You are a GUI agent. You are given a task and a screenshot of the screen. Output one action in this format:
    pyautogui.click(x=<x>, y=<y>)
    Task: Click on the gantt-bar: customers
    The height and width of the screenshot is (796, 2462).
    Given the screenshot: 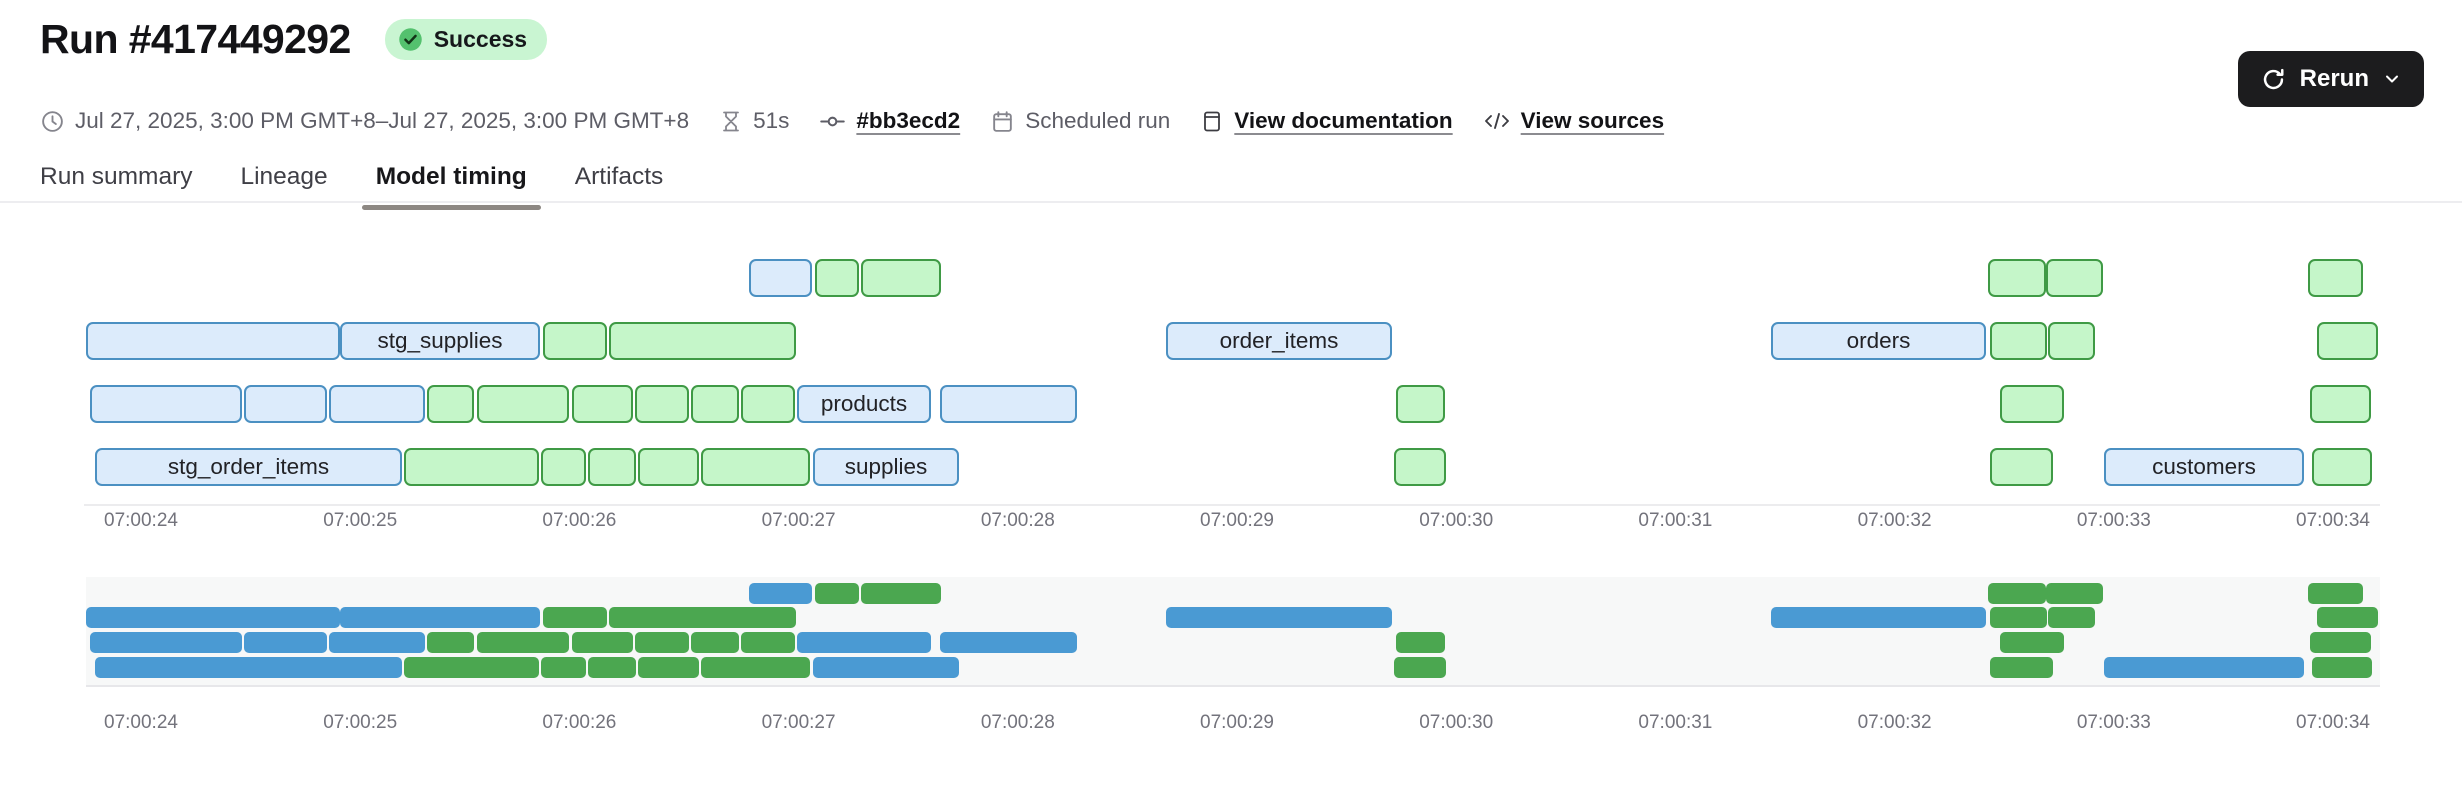 What is the action you would take?
    pyautogui.click(x=2204, y=467)
    